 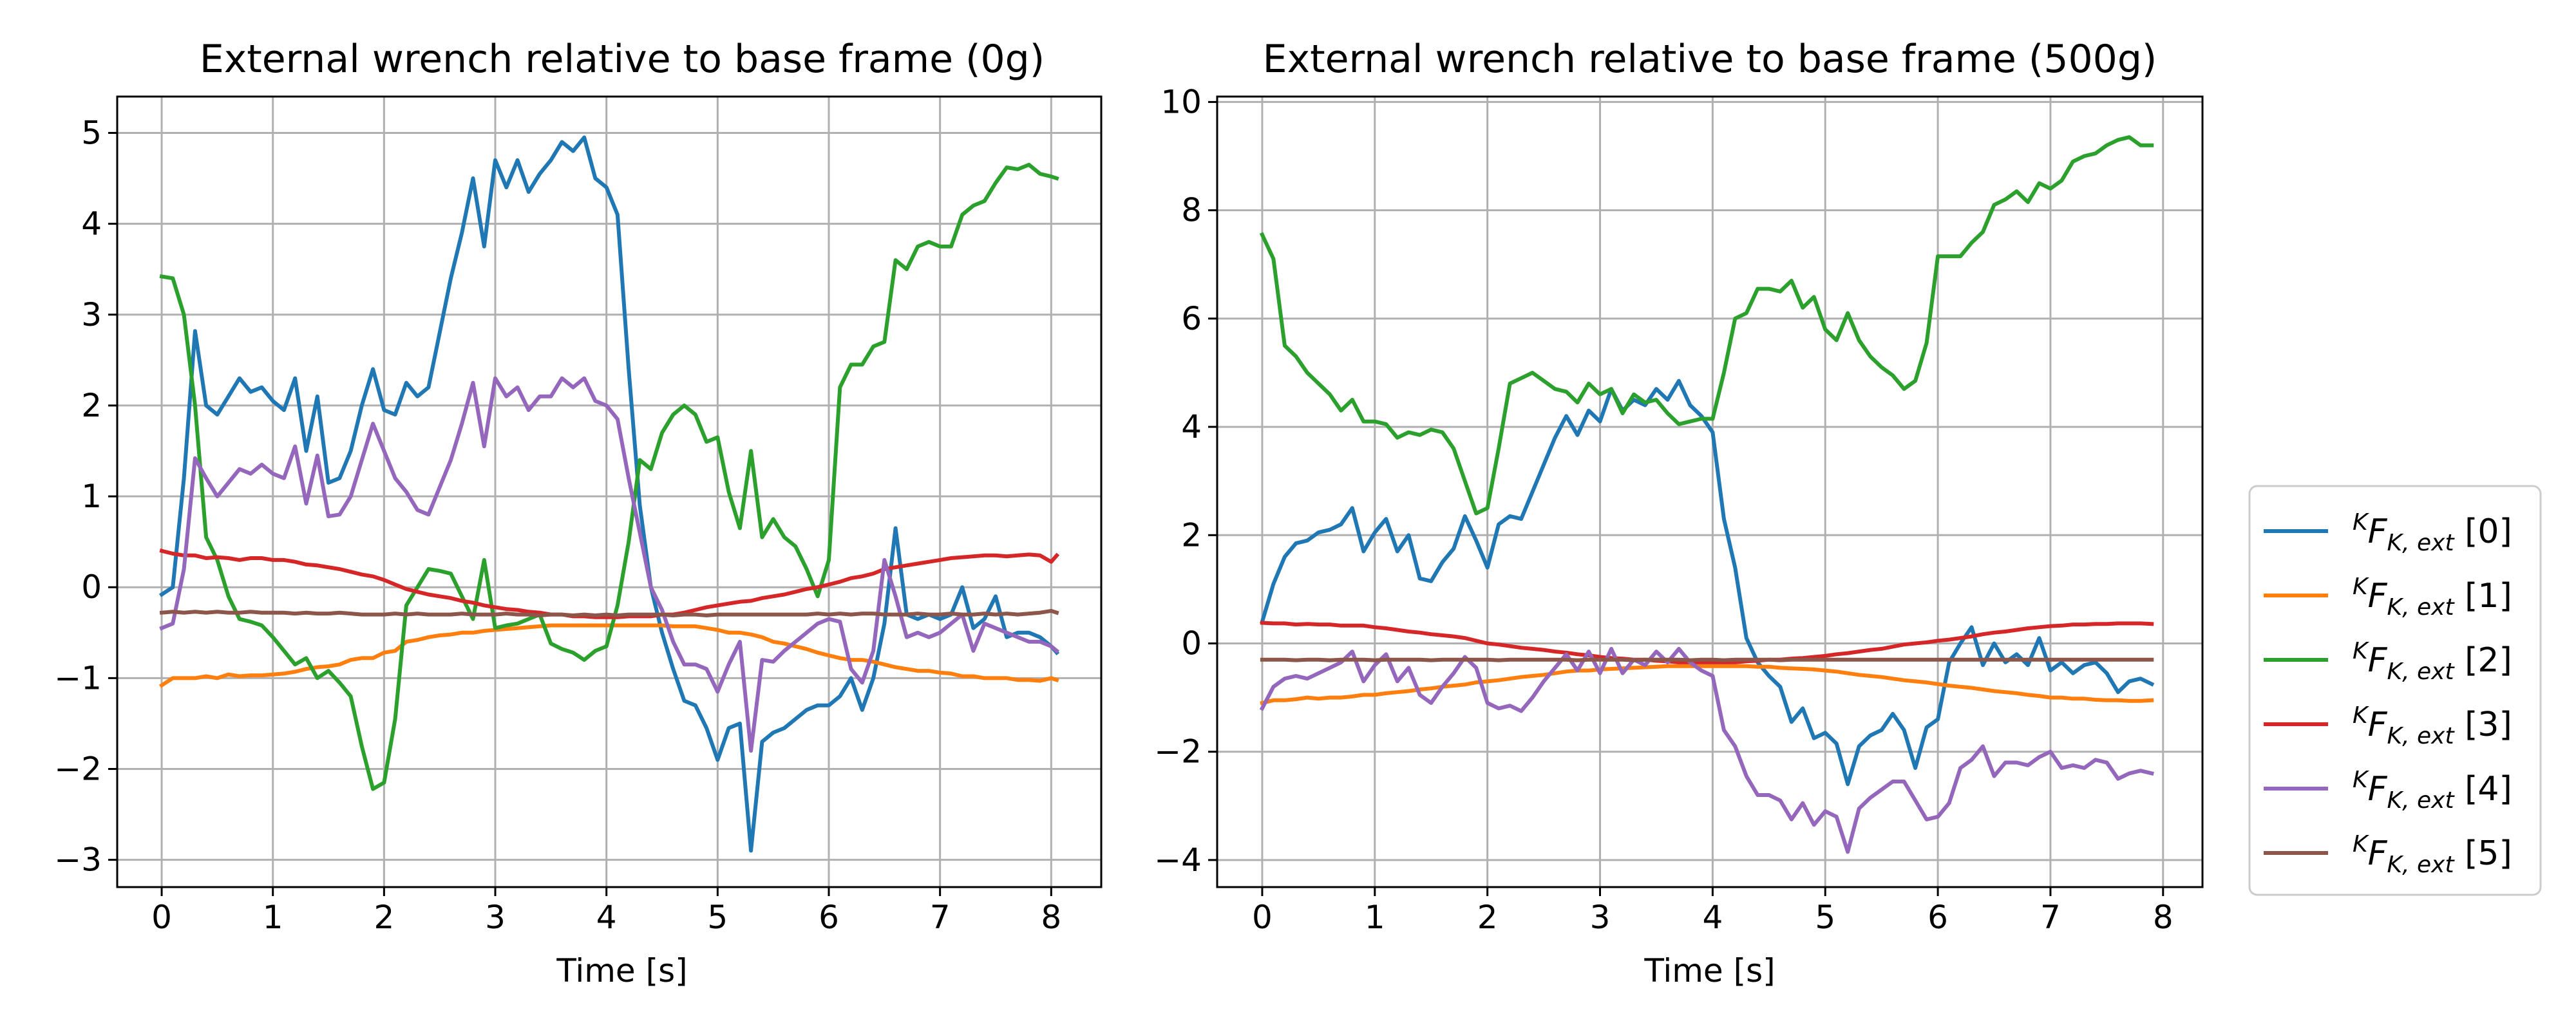 I want to click on y-tick-label: 8, so click(x=1191, y=211).